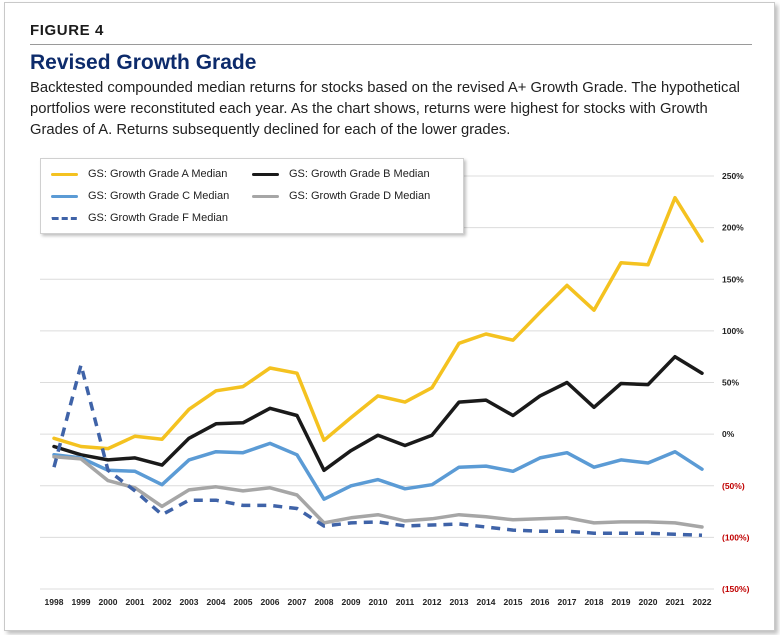 The width and height of the screenshot is (780, 635). What do you see at coordinates (486, 602) in the screenshot?
I see `x-tick-label-2014: 2014` at bounding box center [486, 602].